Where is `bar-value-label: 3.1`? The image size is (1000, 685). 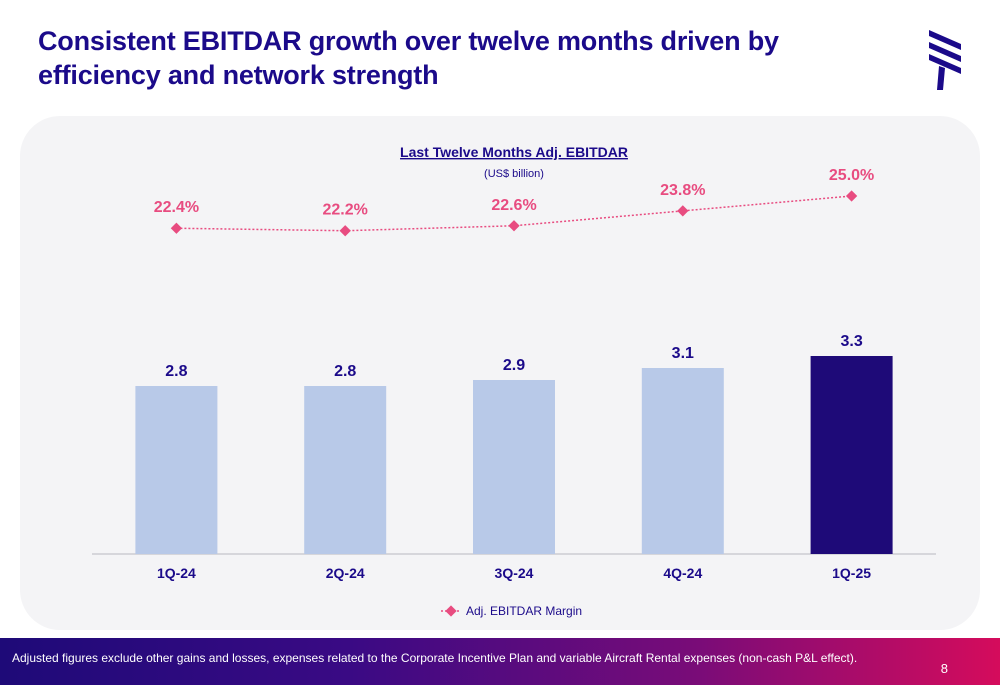
bar-value-label: 3.1 is located at coordinates (683, 353).